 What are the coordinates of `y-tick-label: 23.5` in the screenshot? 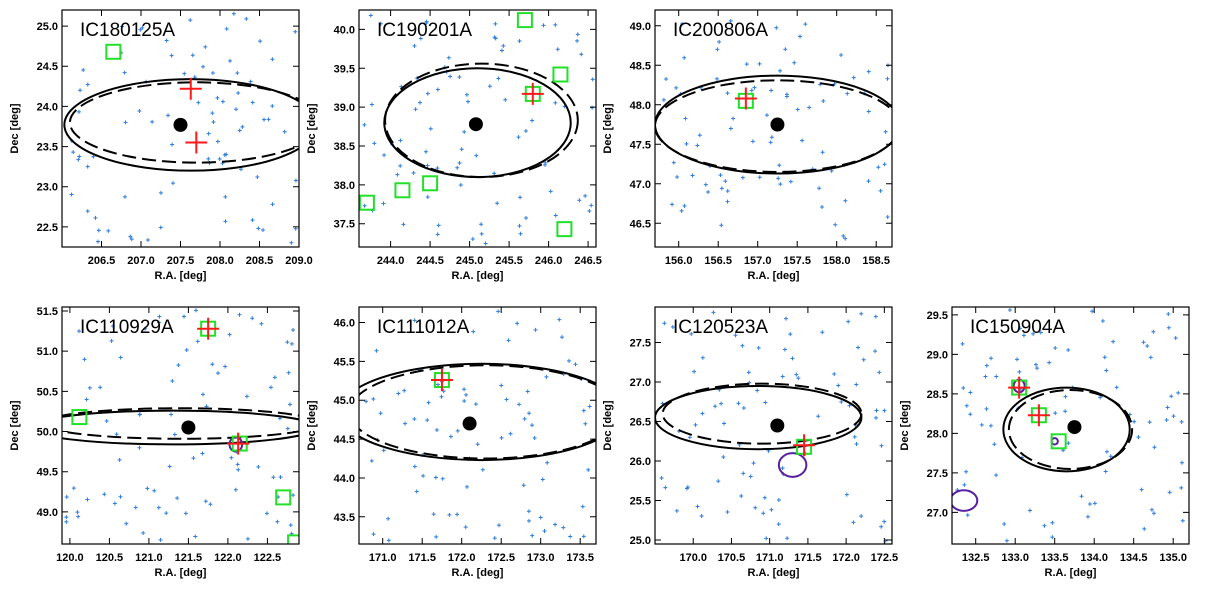 It's located at (47, 148).